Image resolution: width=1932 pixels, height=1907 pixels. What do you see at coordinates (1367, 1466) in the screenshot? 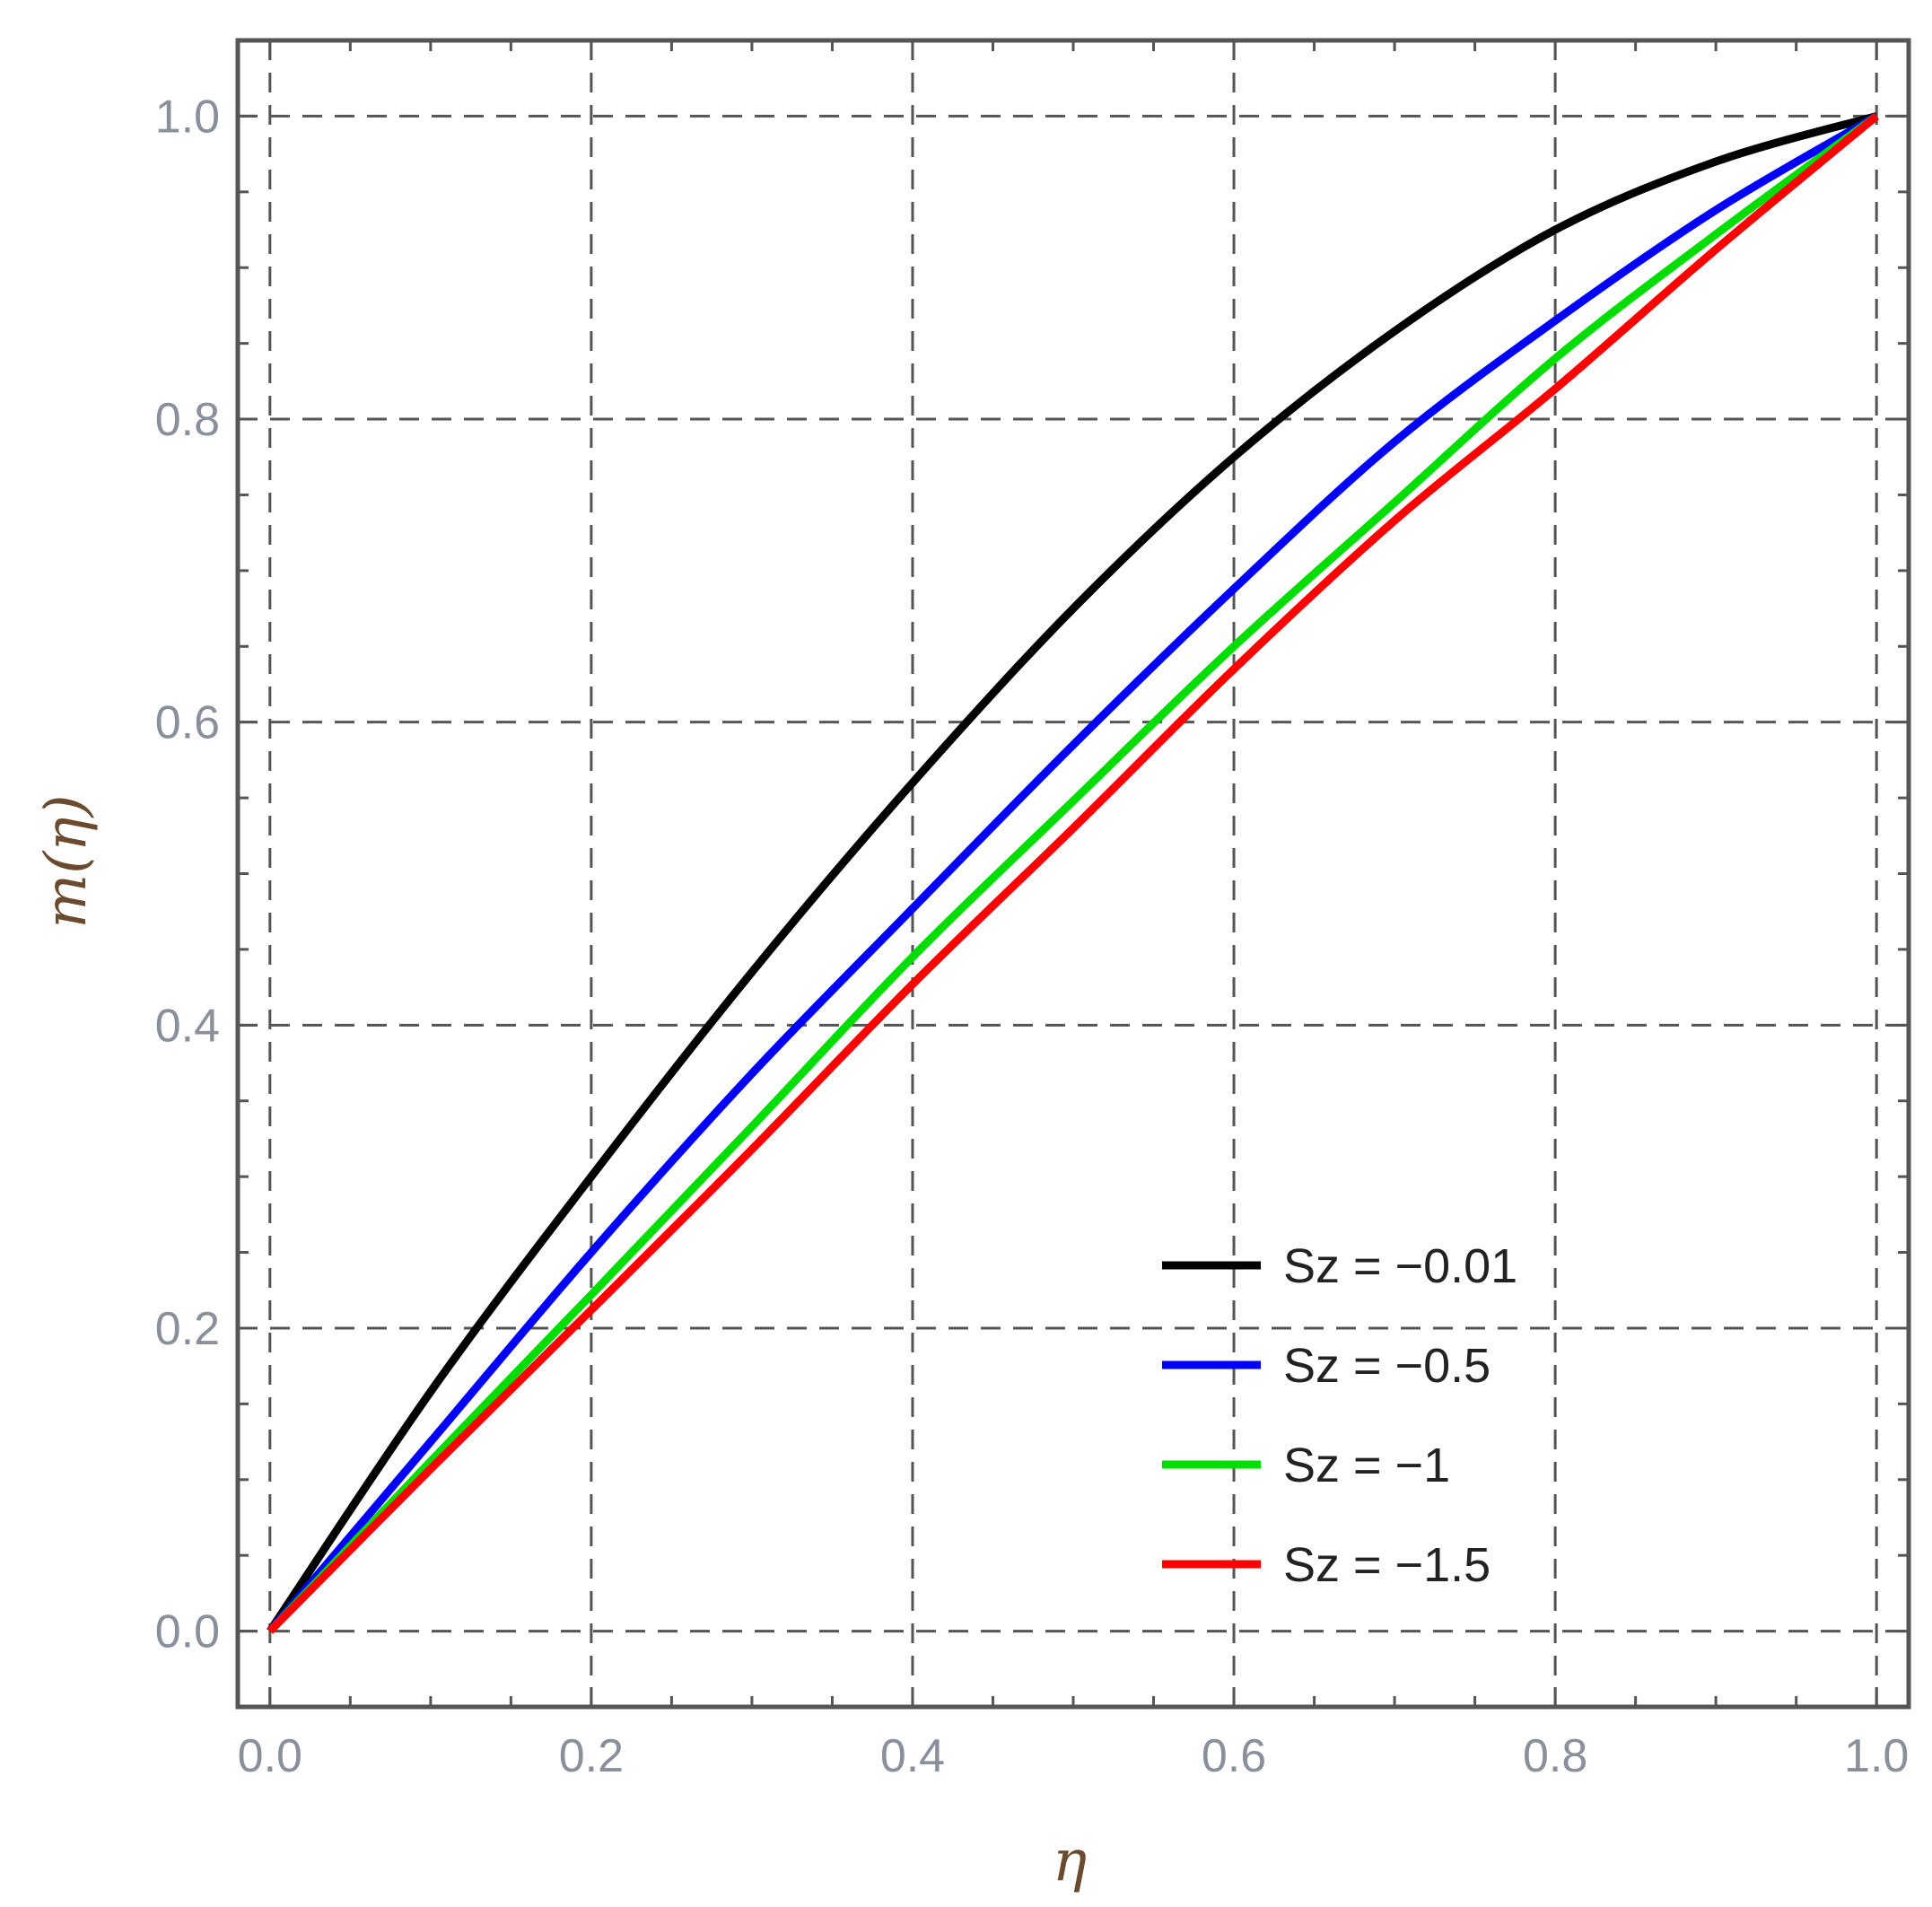
I see `legend-label-2: Sz = −1` at bounding box center [1367, 1466].